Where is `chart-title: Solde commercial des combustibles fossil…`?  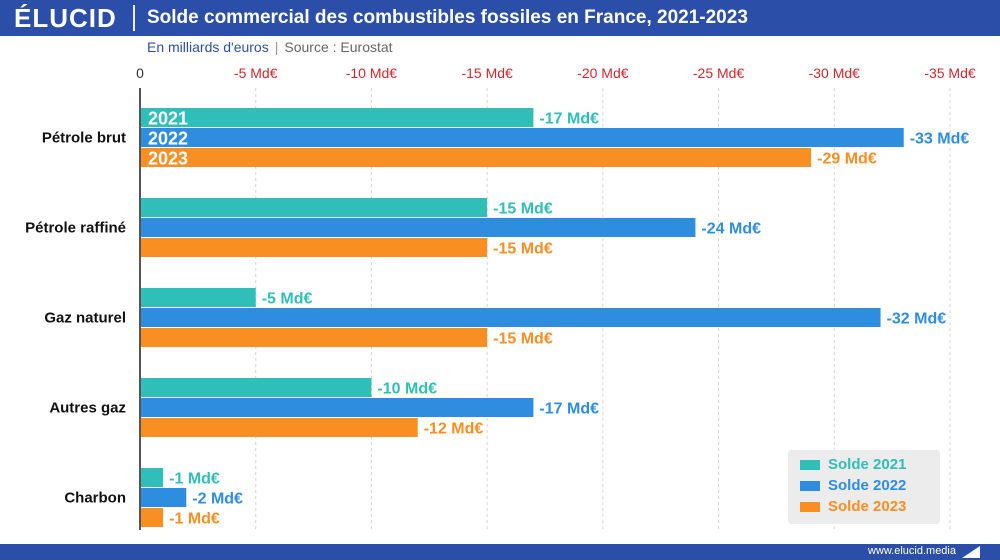
chart-title: Solde commercial des combustibles fossil… is located at coordinates (447, 17).